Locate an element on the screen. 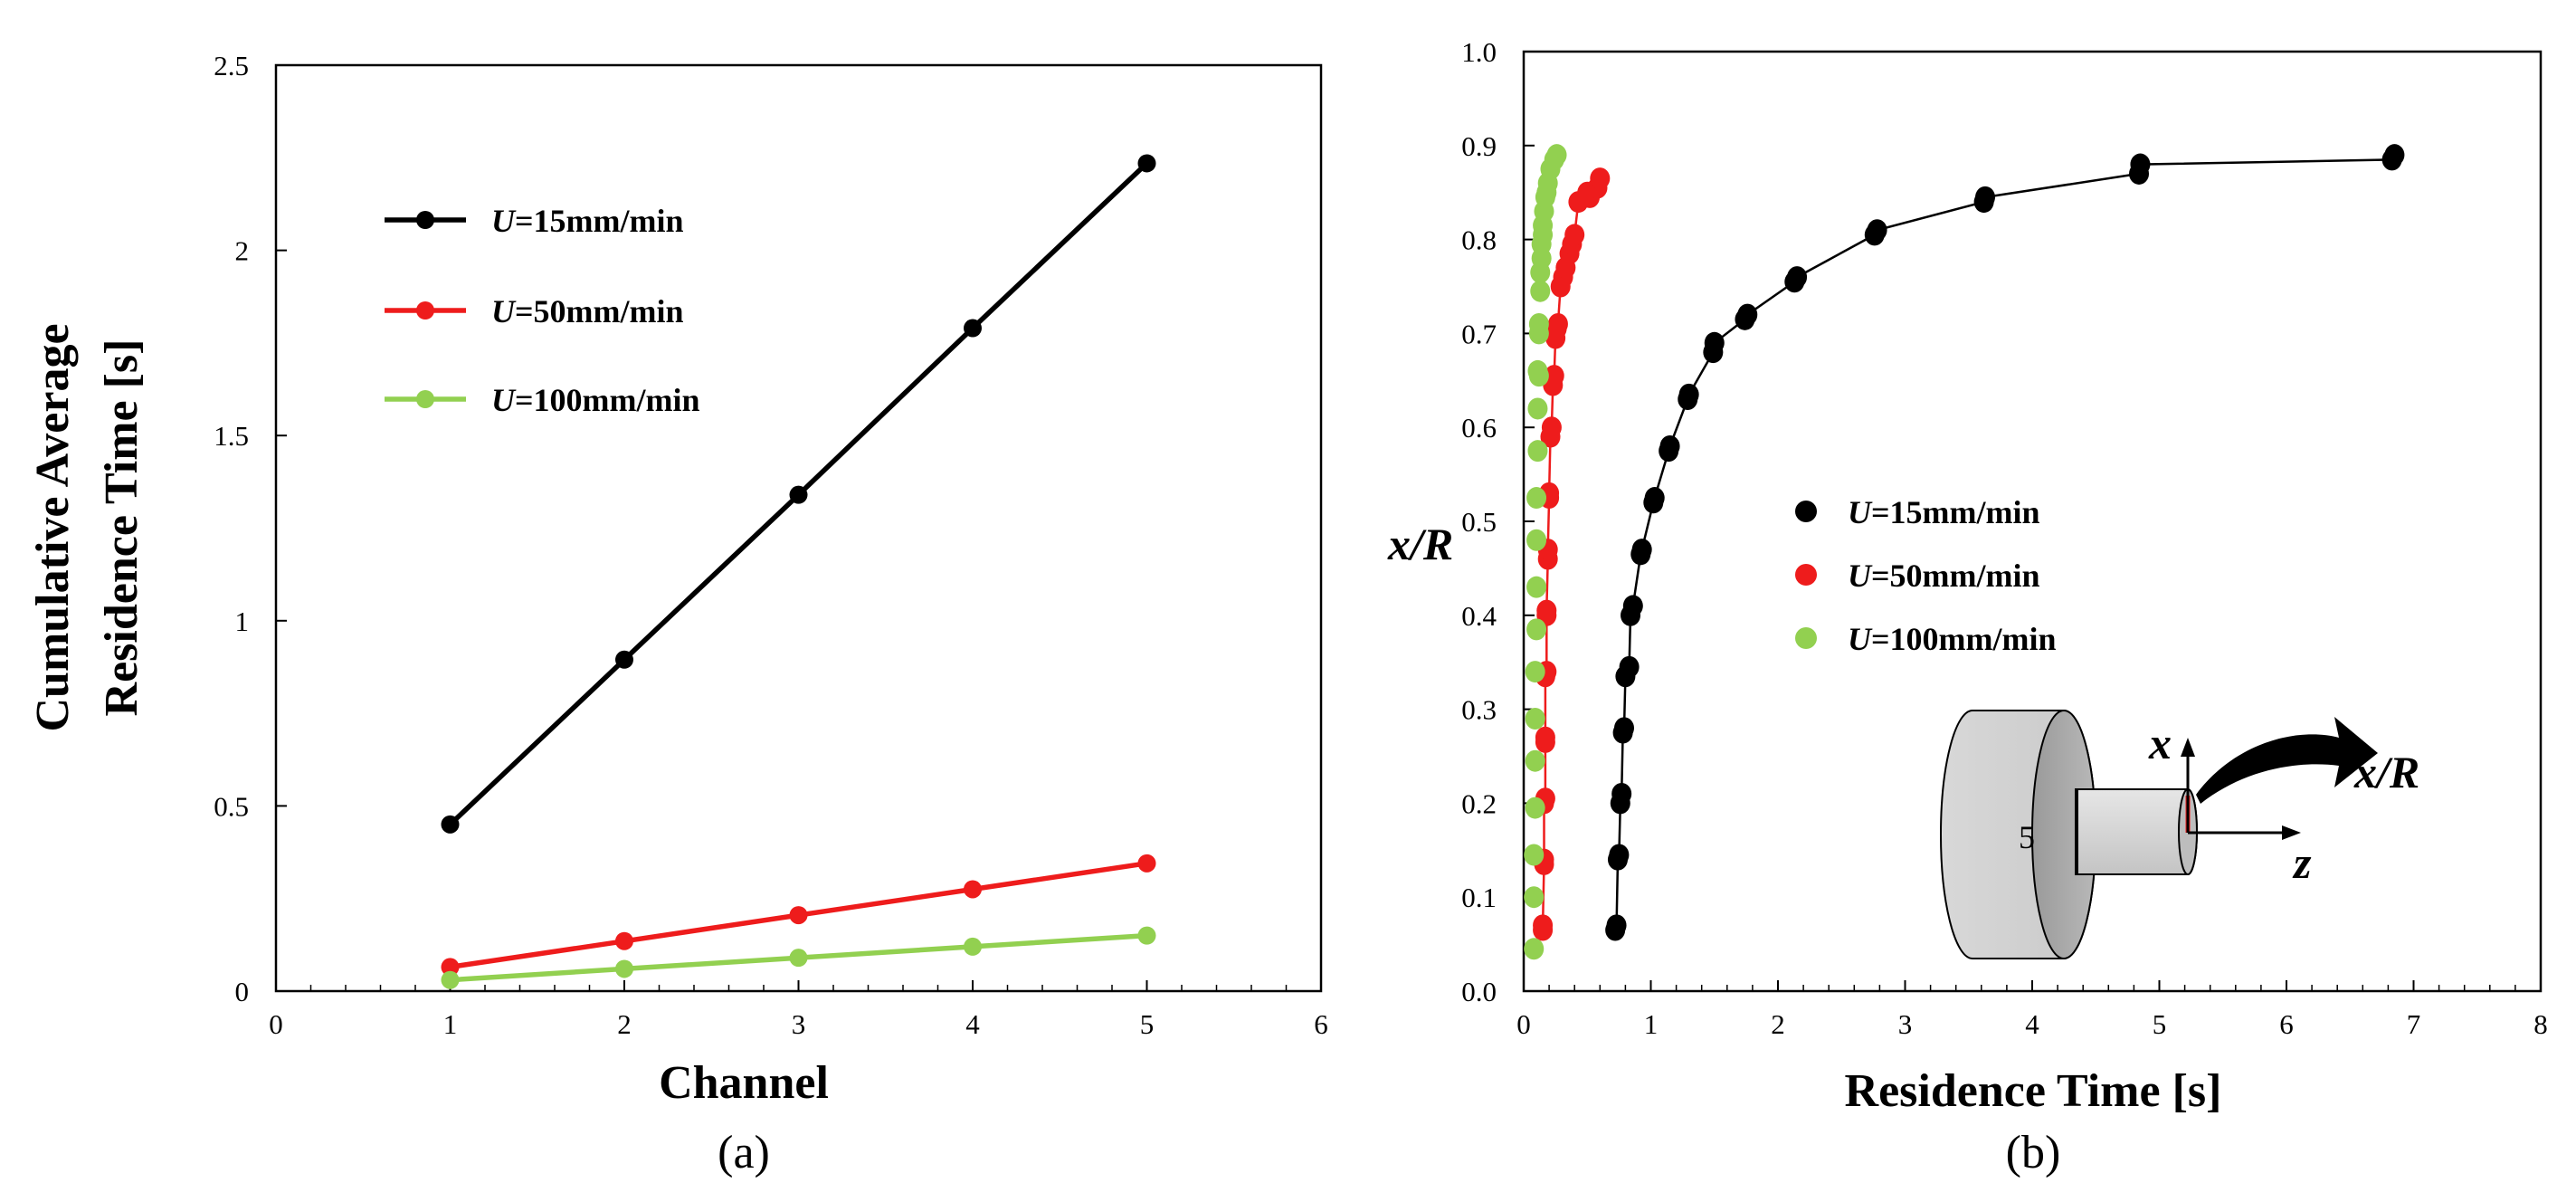 The image size is (2576, 1202). chart-b-legend-item-50: U=50mm/min is located at coordinates (1917, 576).